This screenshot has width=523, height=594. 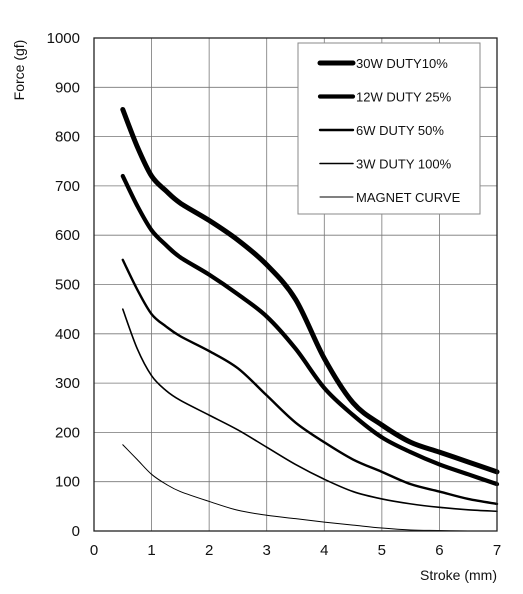 What do you see at coordinates (458, 575) in the screenshot?
I see `x-axis-label: Stroke (mm)` at bounding box center [458, 575].